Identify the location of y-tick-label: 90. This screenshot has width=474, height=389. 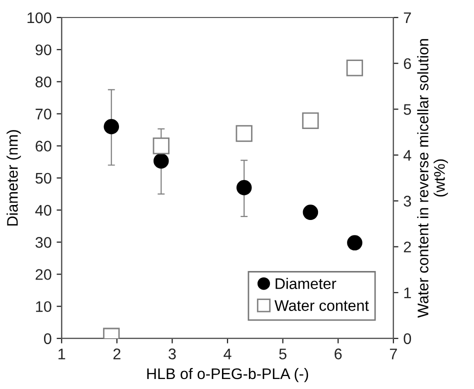
(44, 50).